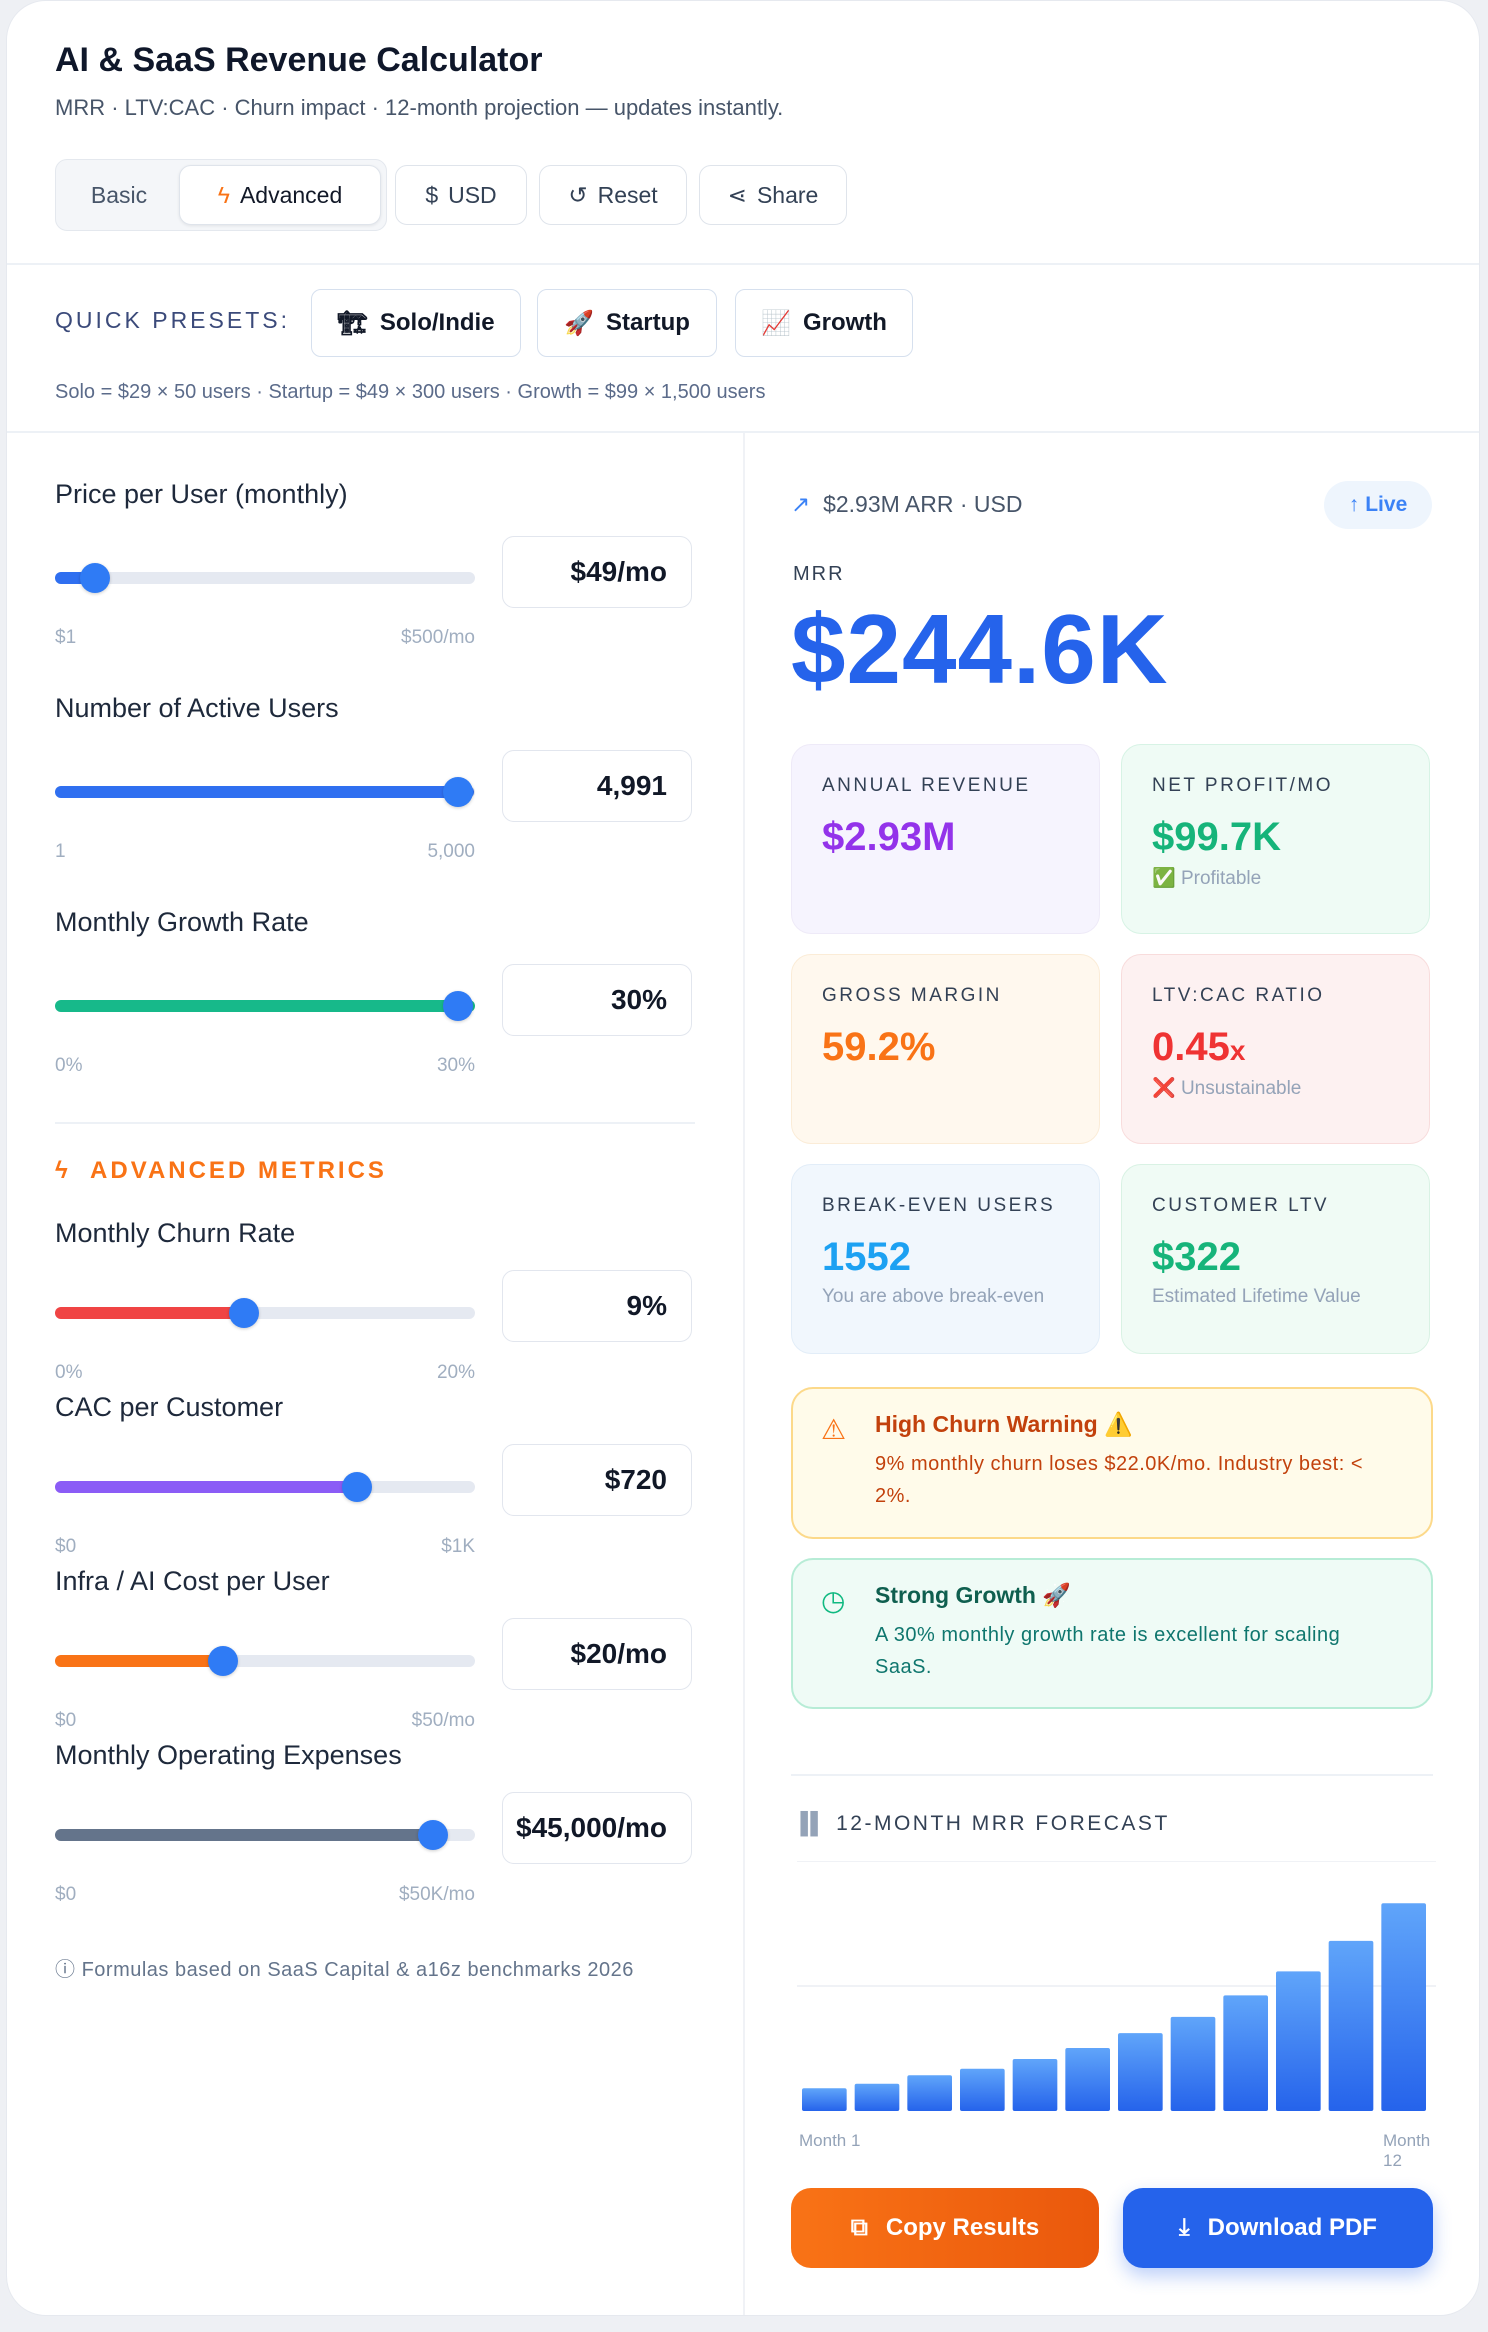 This screenshot has height=2332, width=1488. Describe the element at coordinates (1164, 878) in the screenshot. I see `check-icon: ✅` at that location.